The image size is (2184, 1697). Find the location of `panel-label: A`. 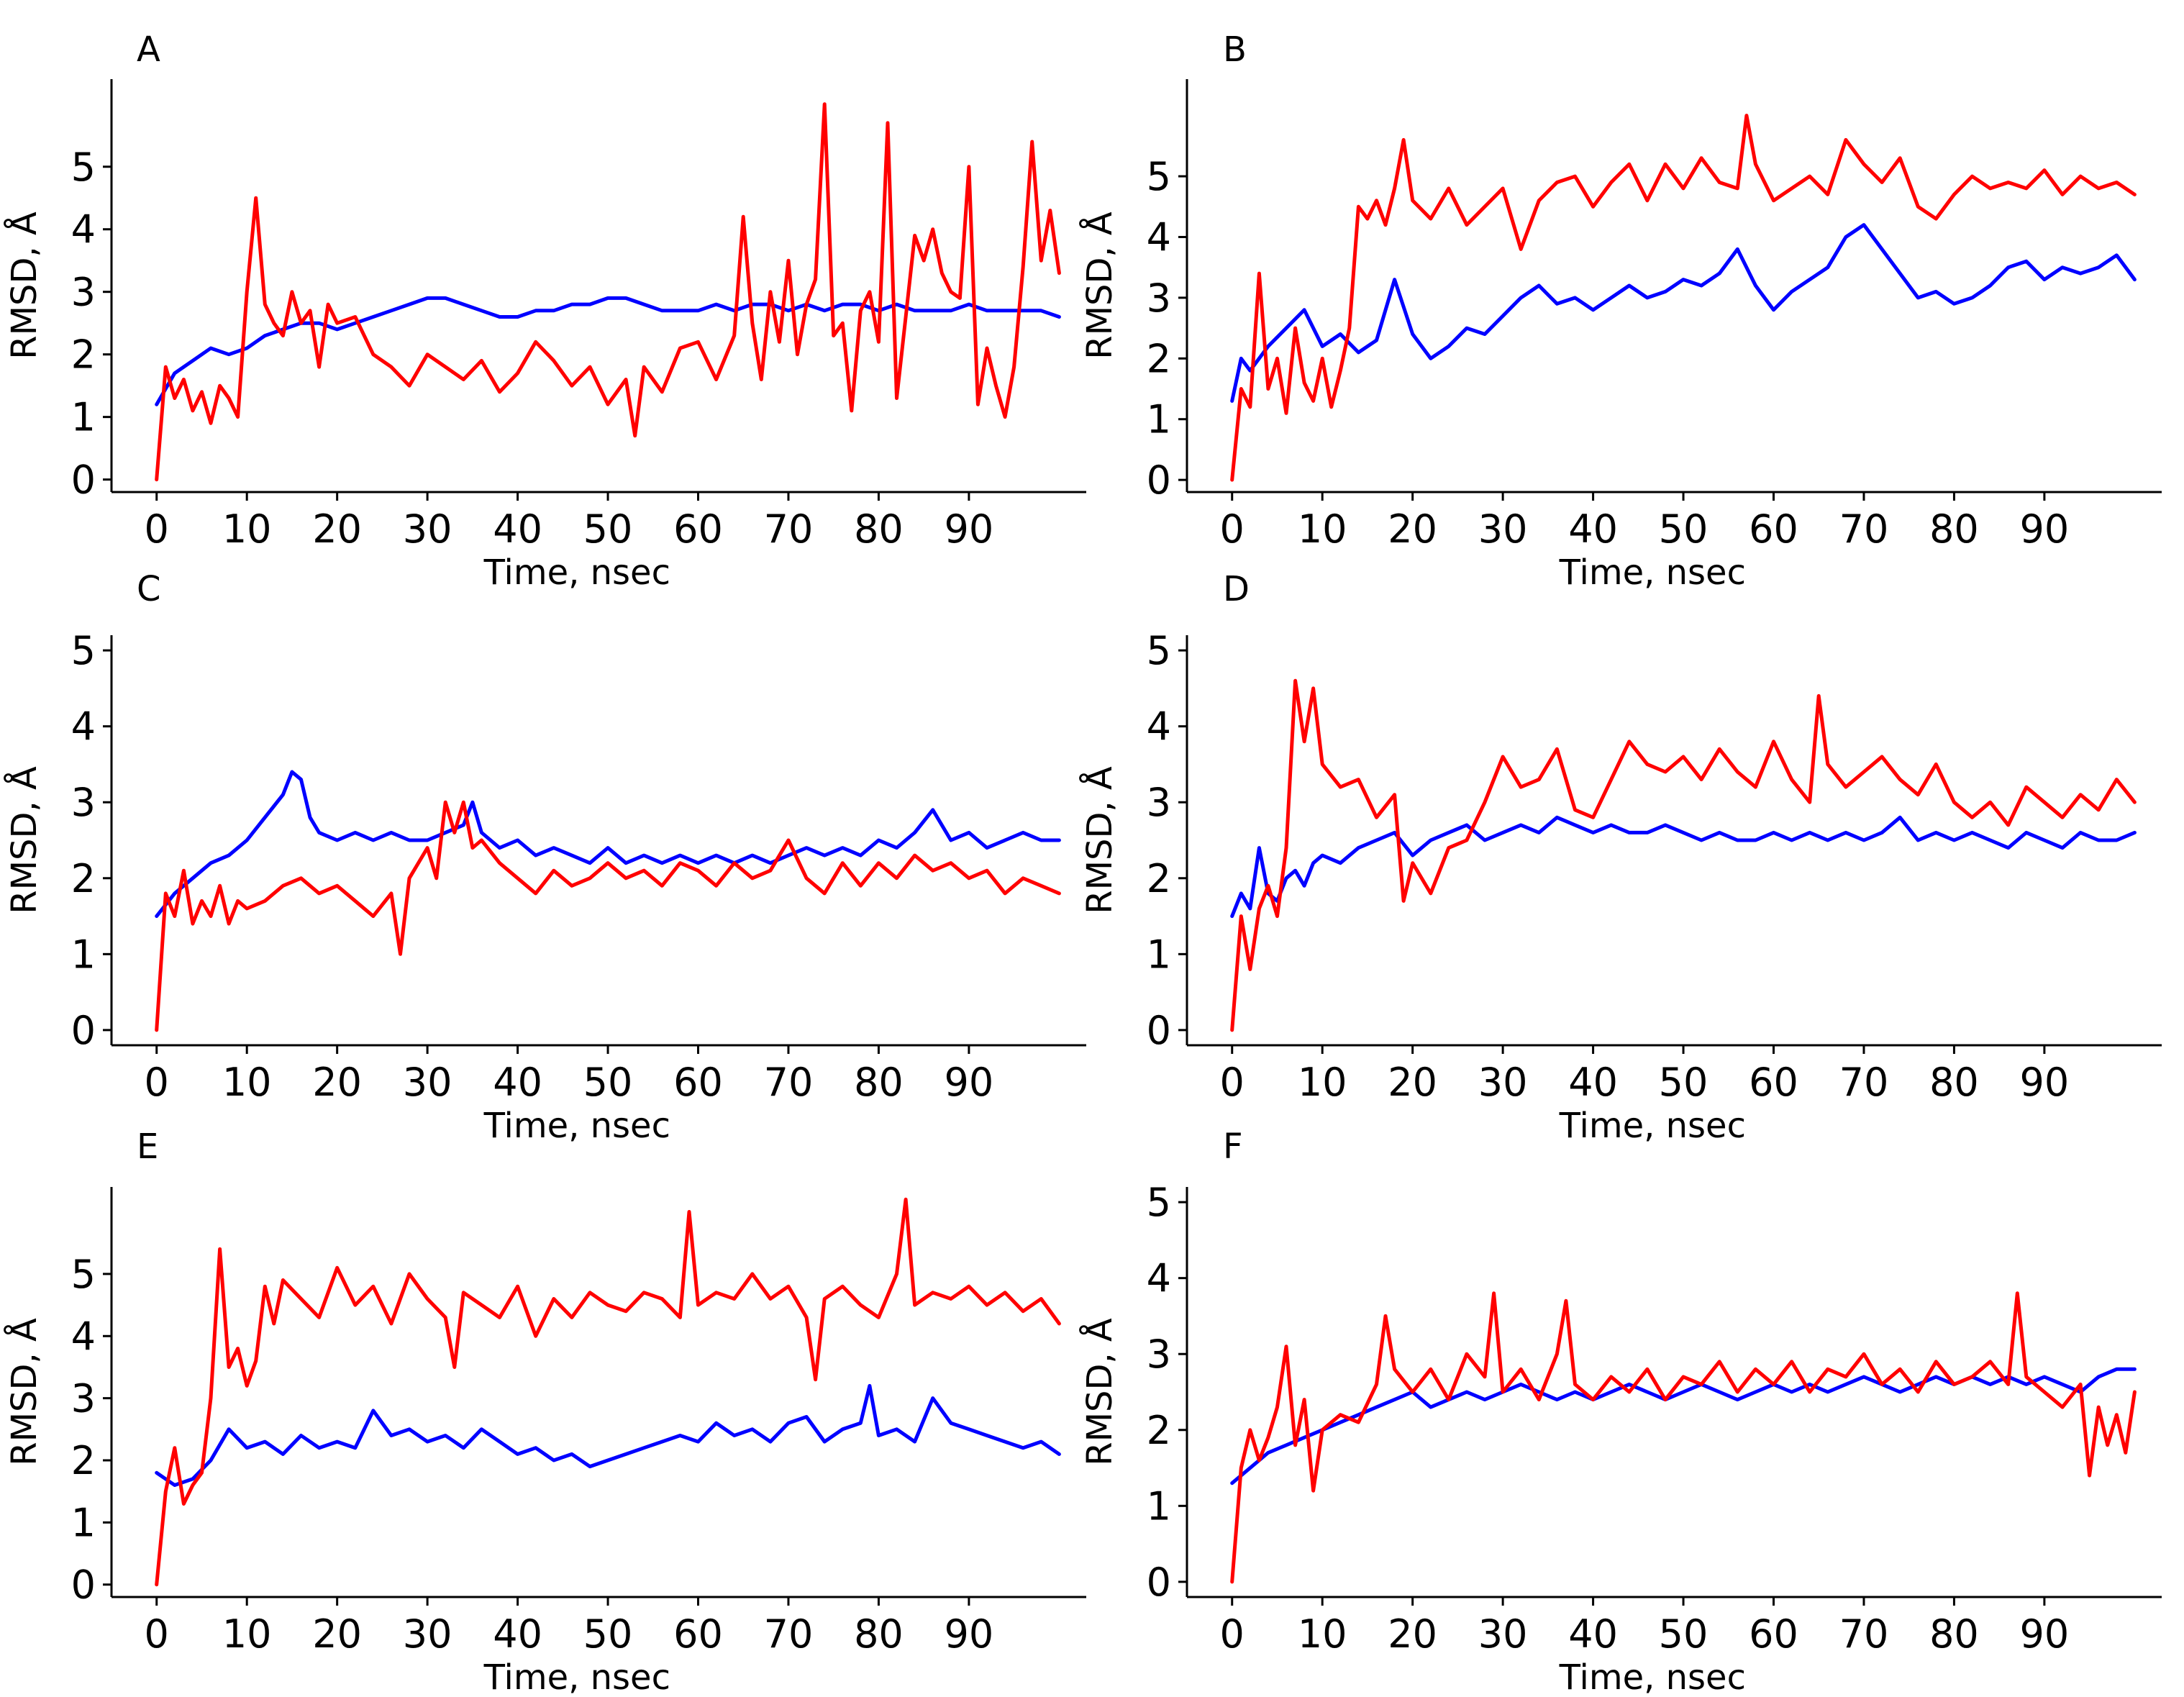

panel-label: A is located at coordinates (148, 49).